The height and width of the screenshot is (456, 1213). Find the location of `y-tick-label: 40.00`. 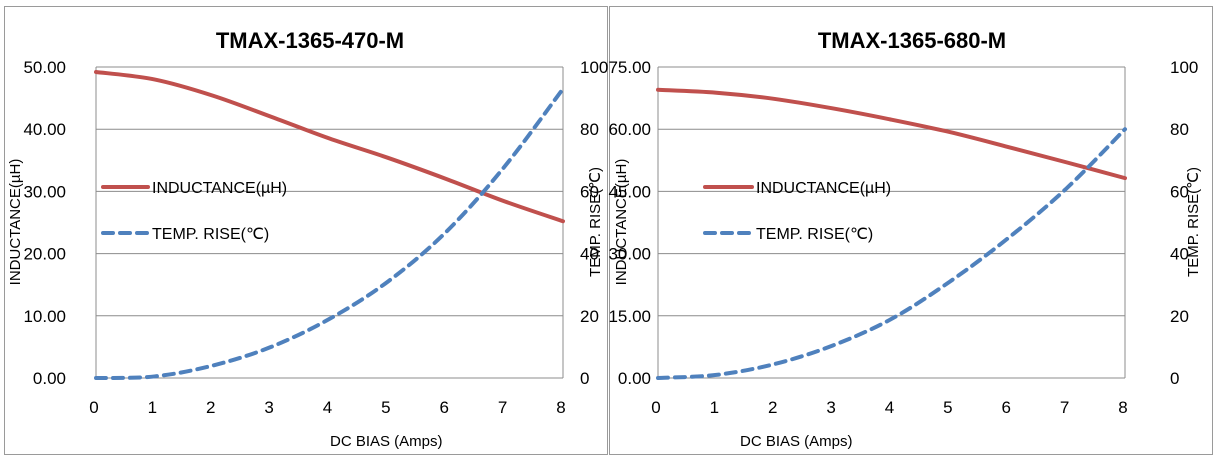

y-tick-label: 40.00 is located at coordinates (44, 129).